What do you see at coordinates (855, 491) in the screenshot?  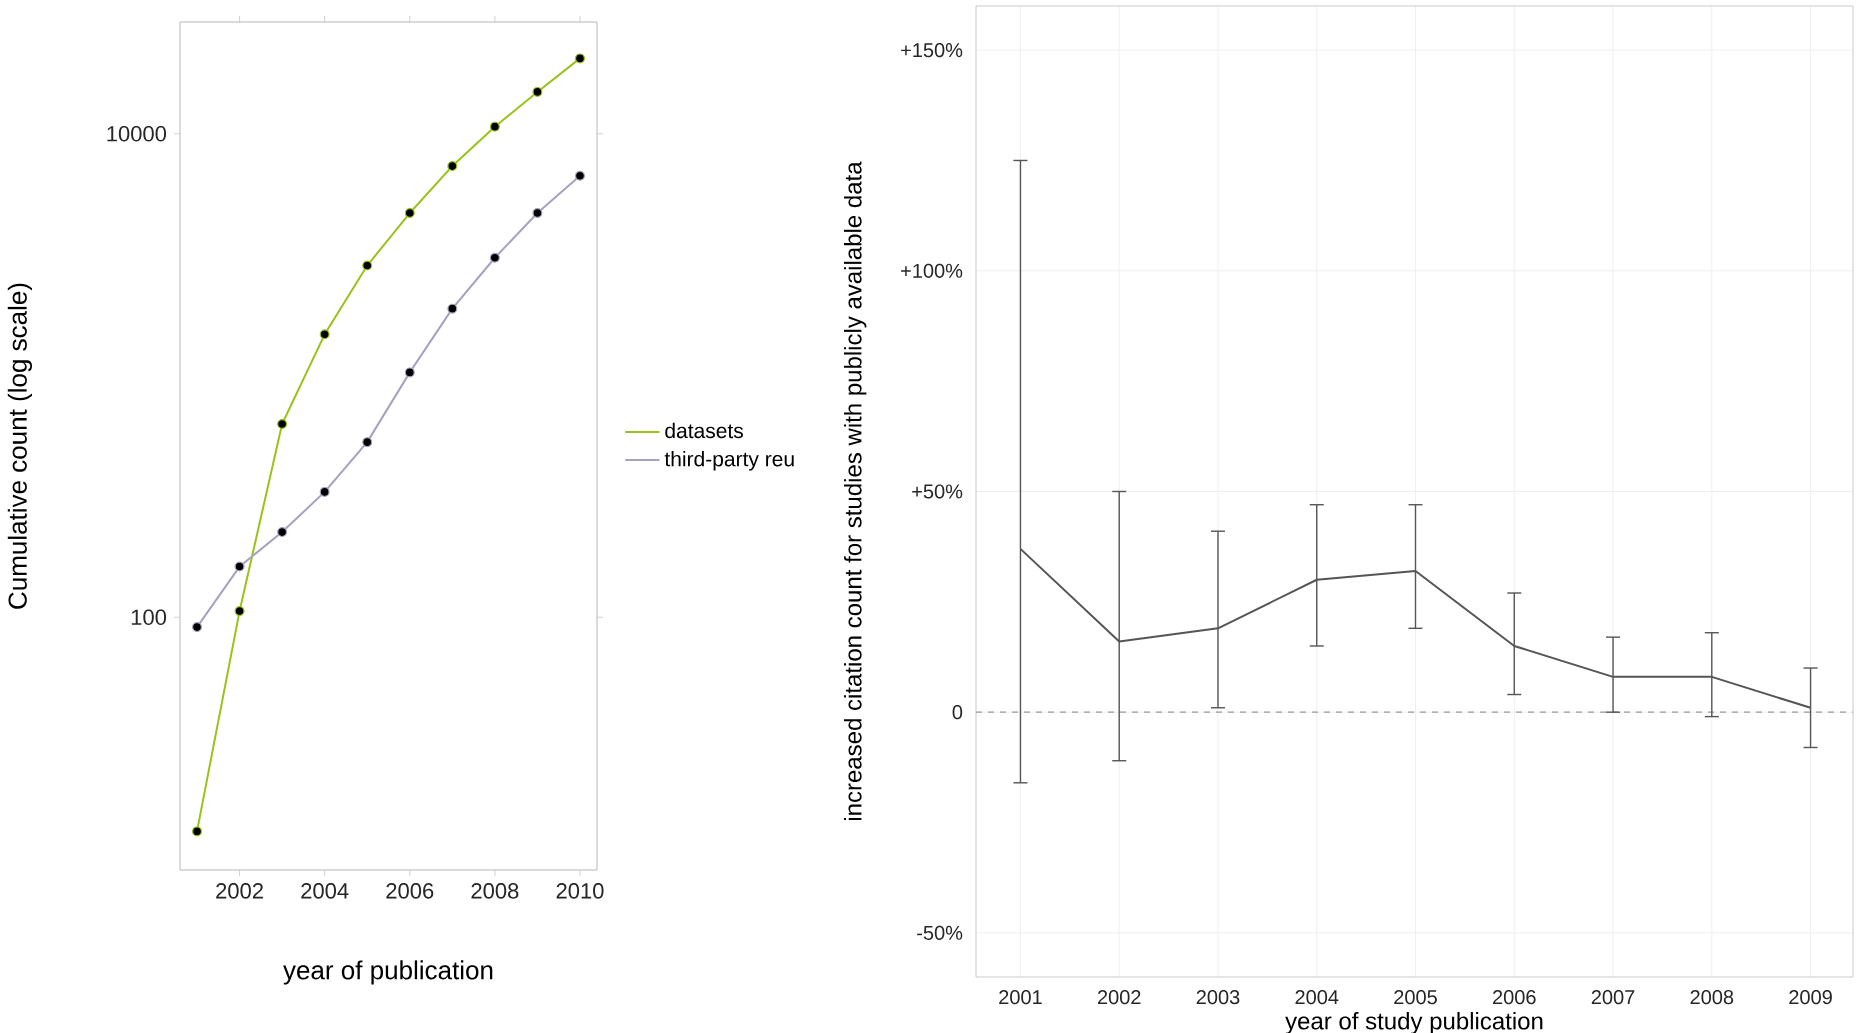 I see `y-axis-title: increased citation count for studies with publicly available data` at bounding box center [855, 491].